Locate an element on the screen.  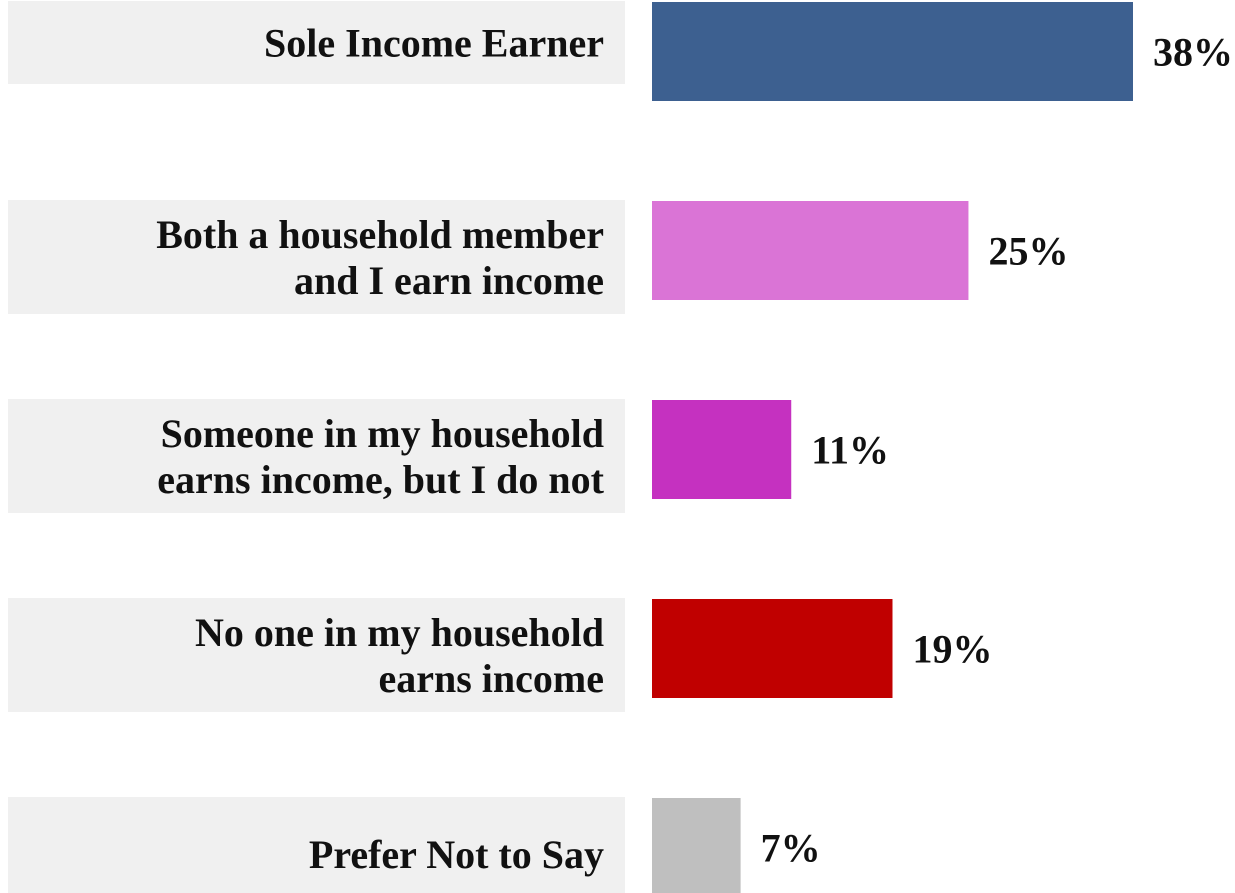
category-label: No one in my household is located at coordinates (399, 632).